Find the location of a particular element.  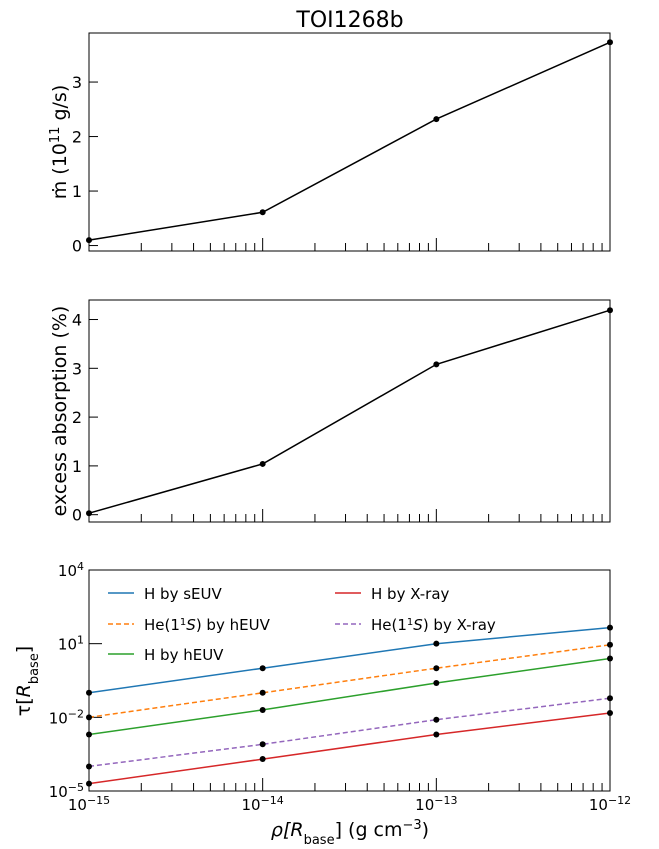

legend-label: He(11S) by hEUV is located at coordinates (207, 625).